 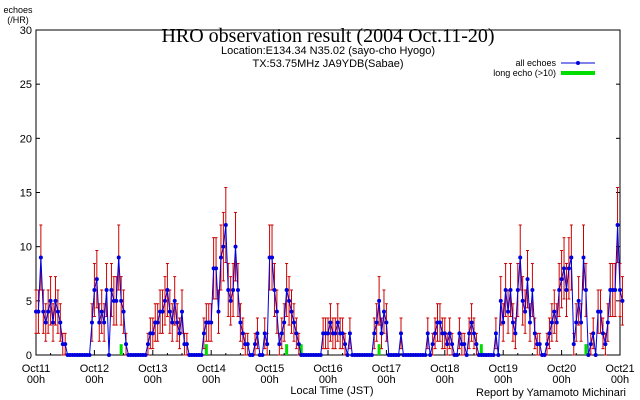 What do you see at coordinates (327, 64) in the screenshot?
I see `chart-subtitle-transmitter: TX:53.75MHz JA9YDB(Sabae)` at bounding box center [327, 64].